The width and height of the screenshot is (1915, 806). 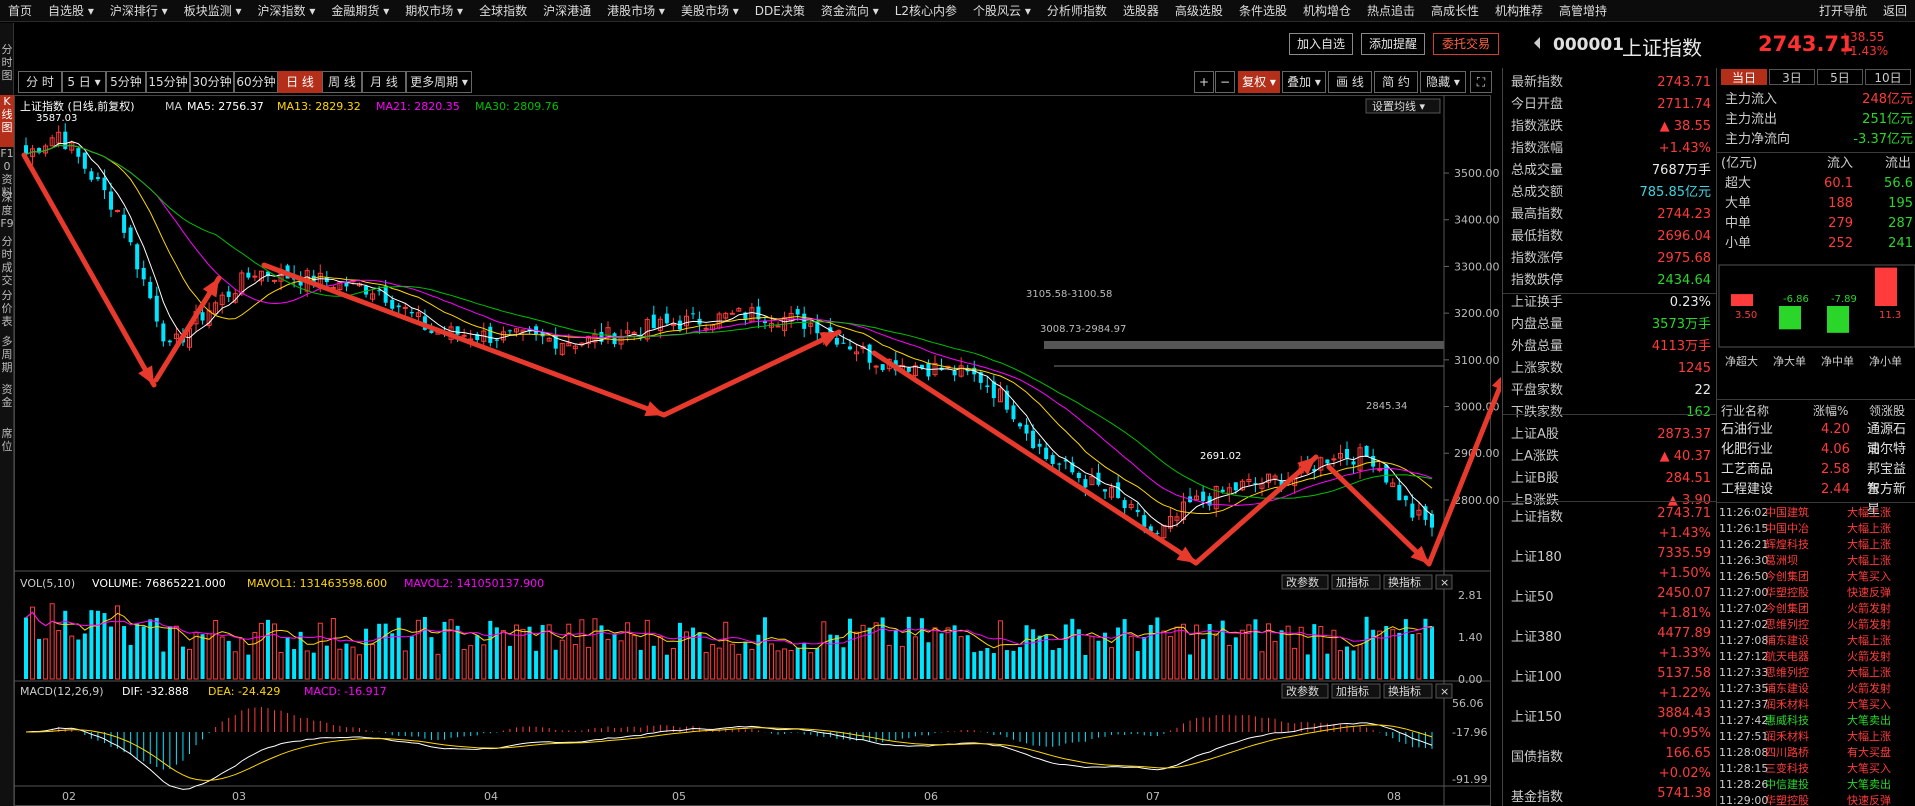 What do you see at coordinates (1816, 705) in the screenshot?
I see `fast-move-row: 11:27:37 润禾材料 大笔买入` at bounding box center [1816, 705].